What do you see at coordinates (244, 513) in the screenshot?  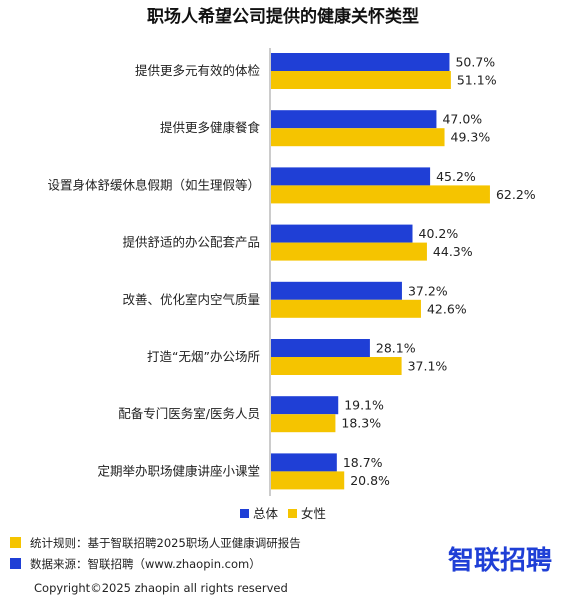 I see `legend-swatch-overall` at bounding box center [244, 513].